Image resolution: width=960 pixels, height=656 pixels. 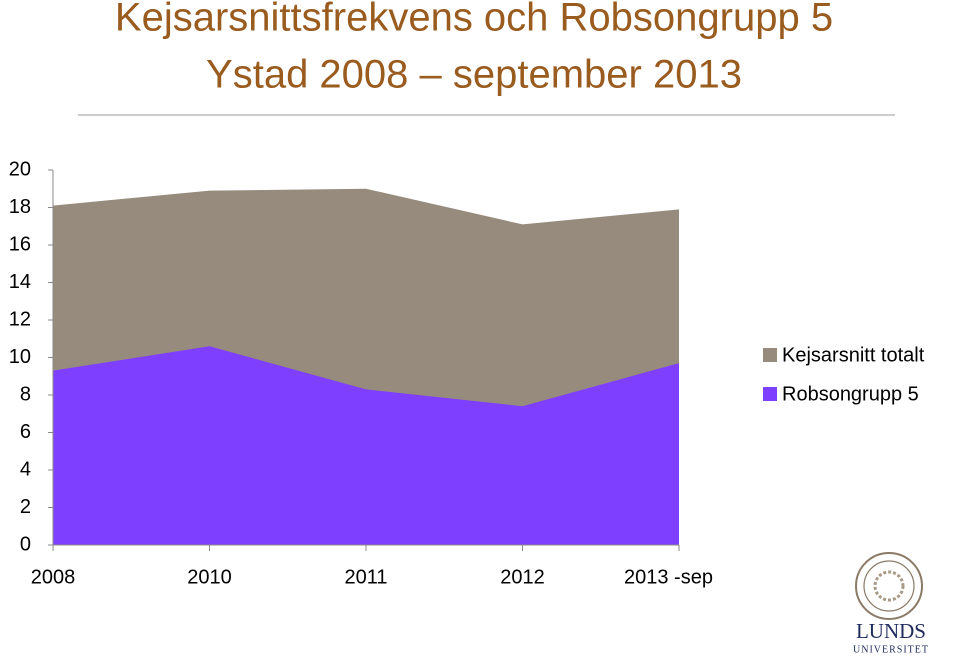 I want to click on chart-title: Ystad 2008 – september 2013, so click(x=474, y=75).